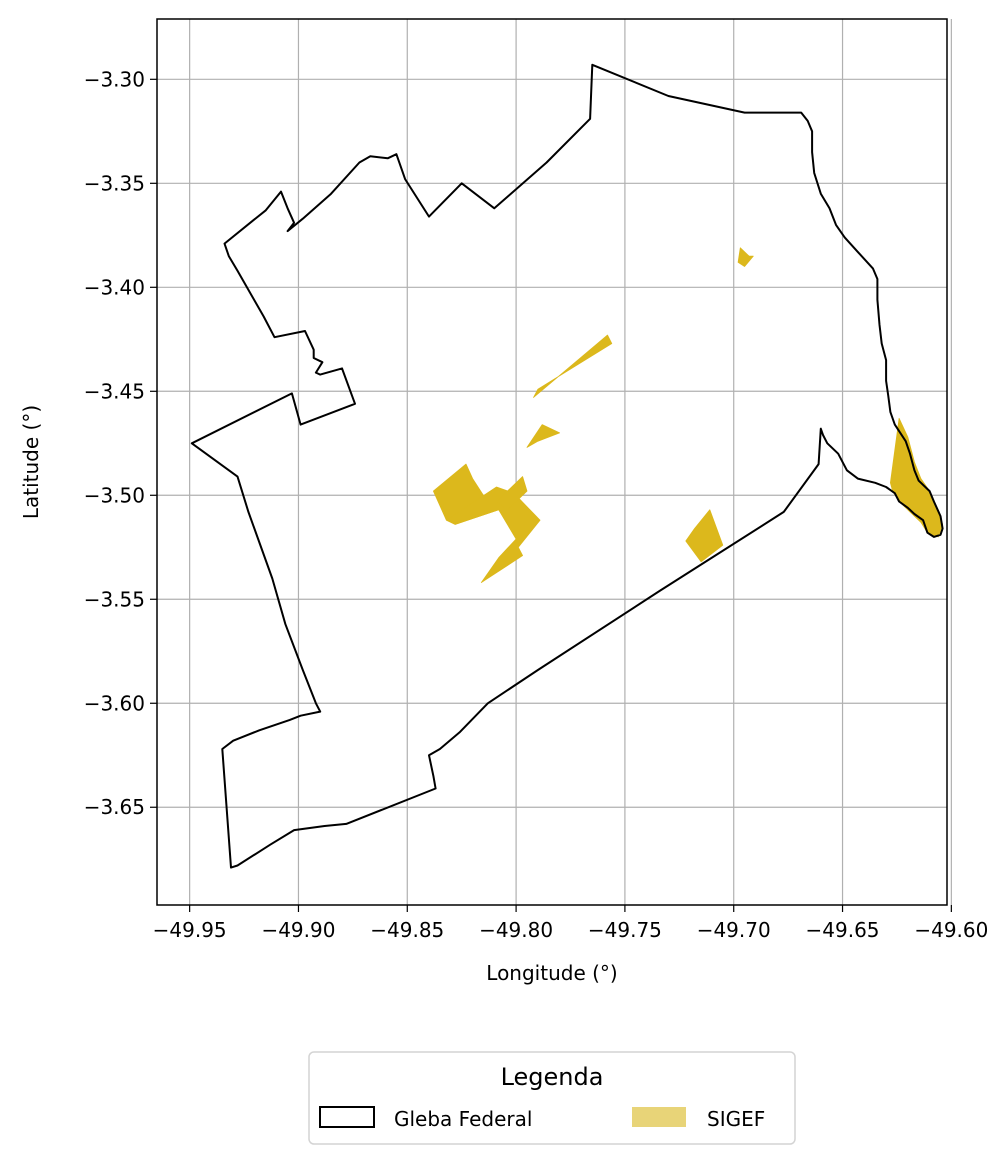 The width and height of the screenshot is (987, 1163). What do you see at coordinates (659, 1117) in the screenshot?
I see `legend-swatch-sigef` at bounding box center [659, 1117].